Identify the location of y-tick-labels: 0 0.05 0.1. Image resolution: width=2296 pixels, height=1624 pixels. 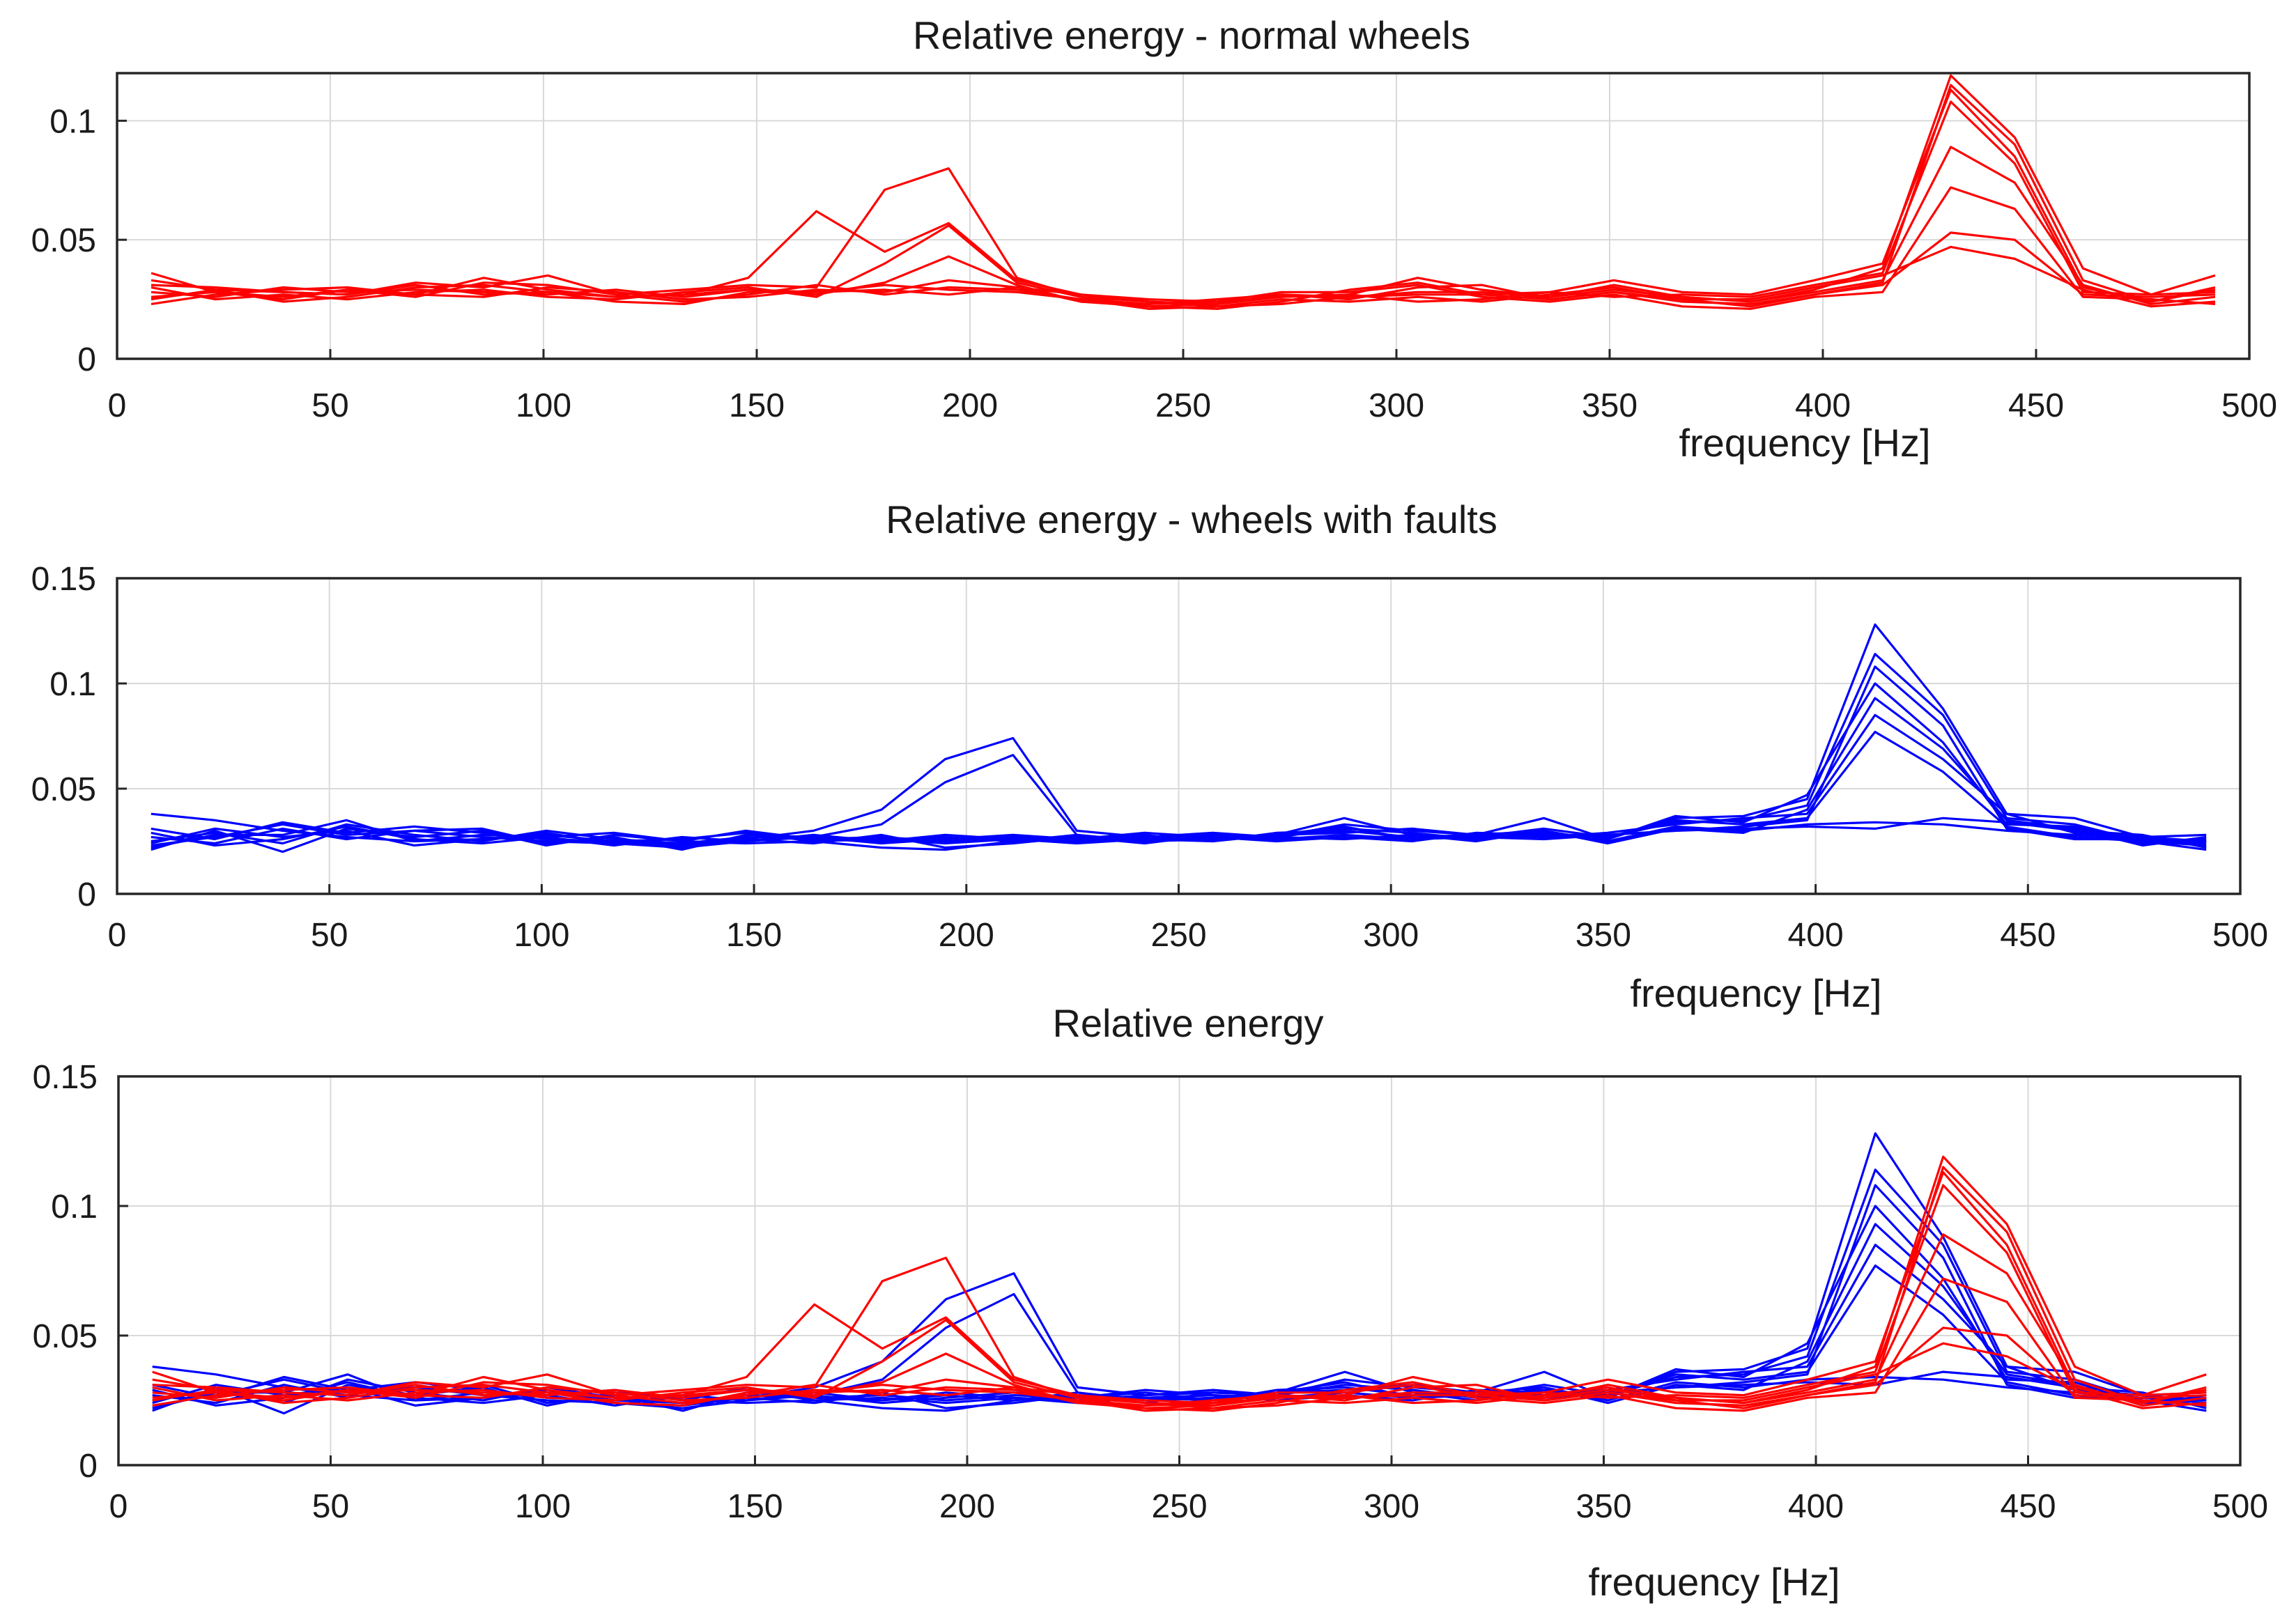
(79, 240).